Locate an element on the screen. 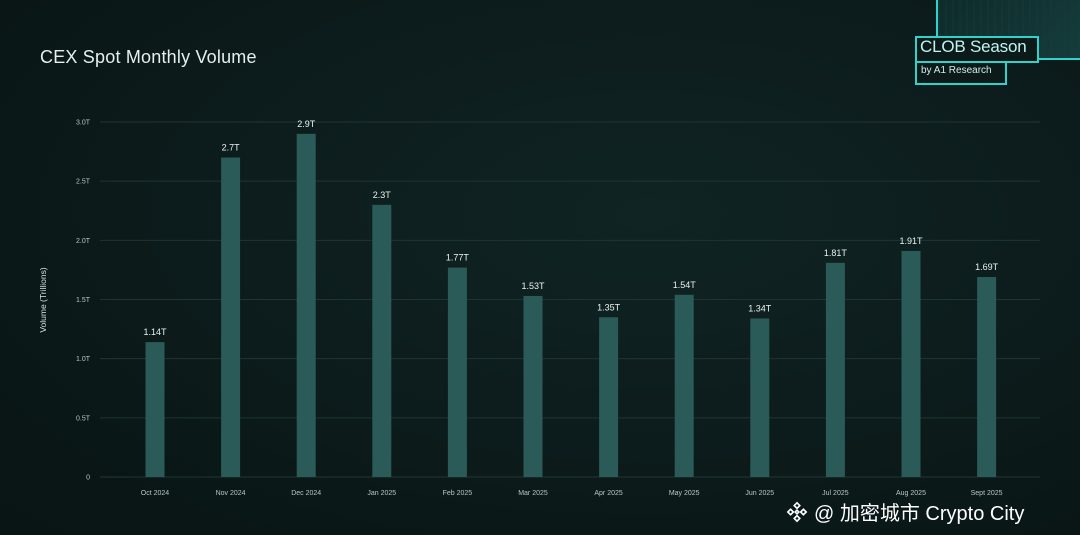 Image resolution: width=1080 pixels, height=535 pixels. y-tick-label: 1.5T is located at coordinates (83, 300).